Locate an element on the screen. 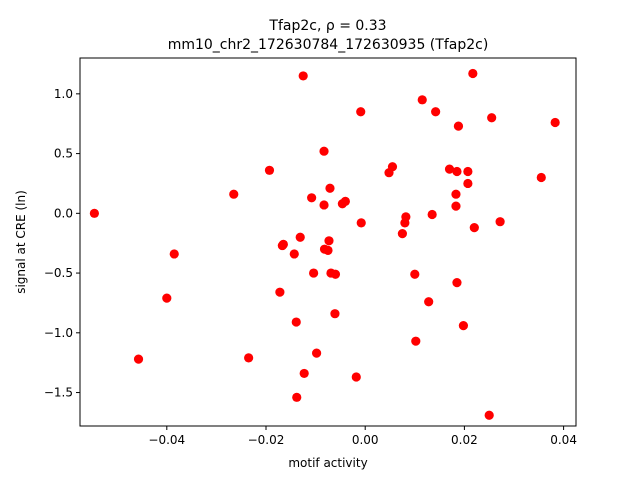 The image size is (640, 484). y-tick-label: −1.5 is located at coordinates (58, 393).